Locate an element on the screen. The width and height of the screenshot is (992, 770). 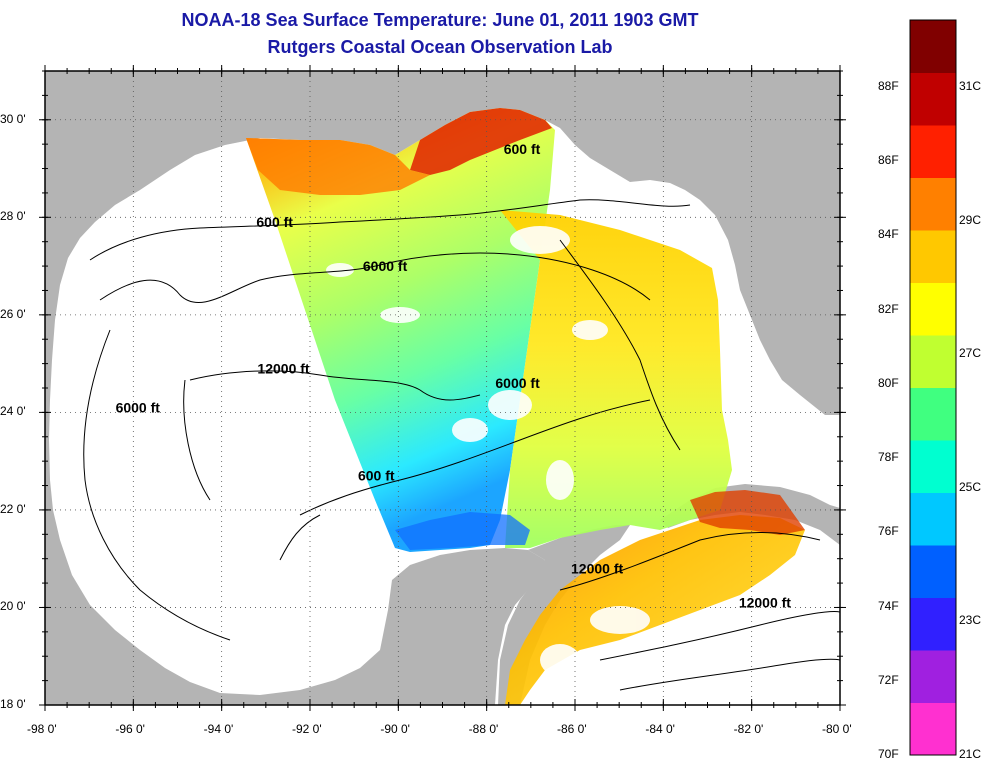
sst-warm-north is located at coordinates (338, 166).